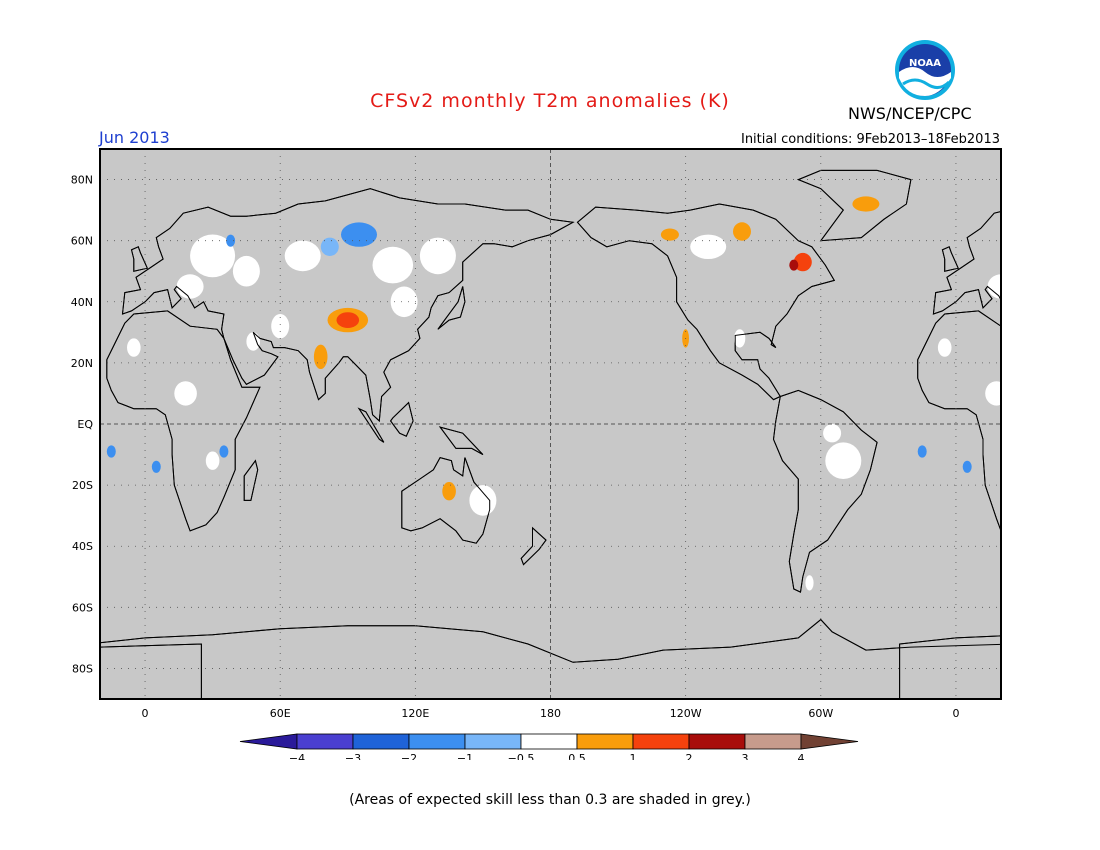  What do you see at coordinates (85, 424) in the screenshot?
I see `lat-label: EQ` at bounding box center [85, 424].